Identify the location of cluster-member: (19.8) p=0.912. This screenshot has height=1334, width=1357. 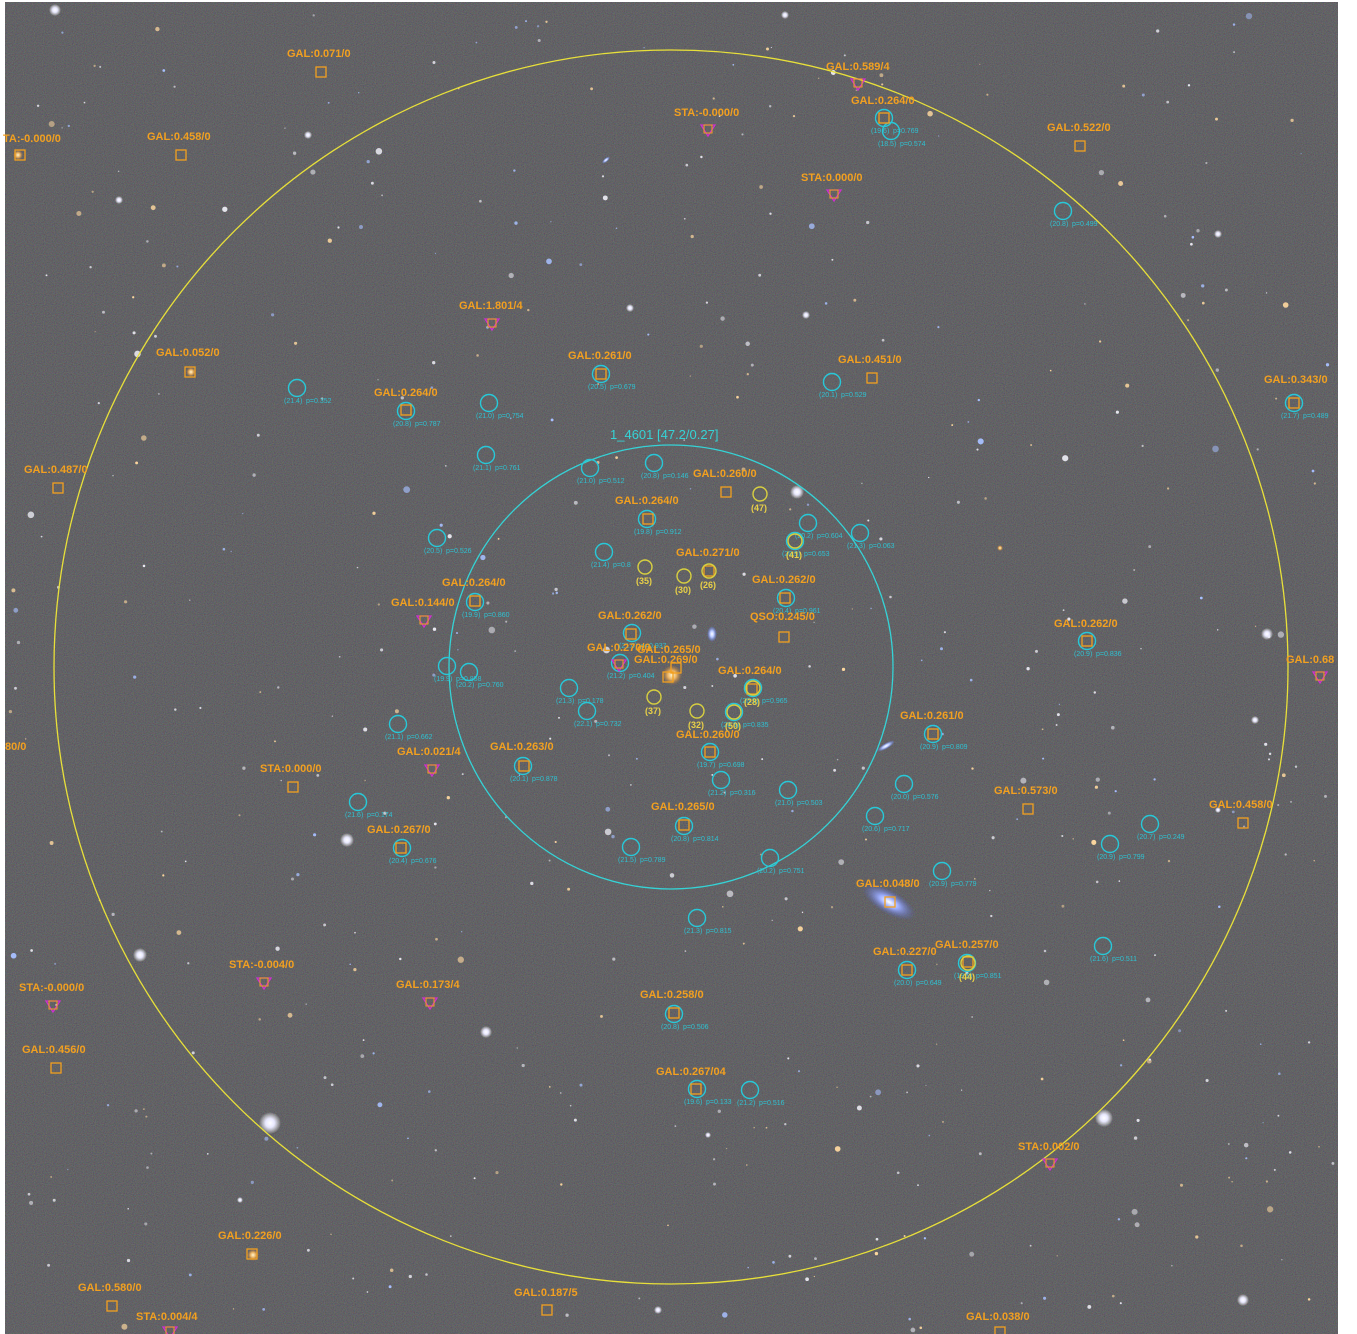
(658, 522).